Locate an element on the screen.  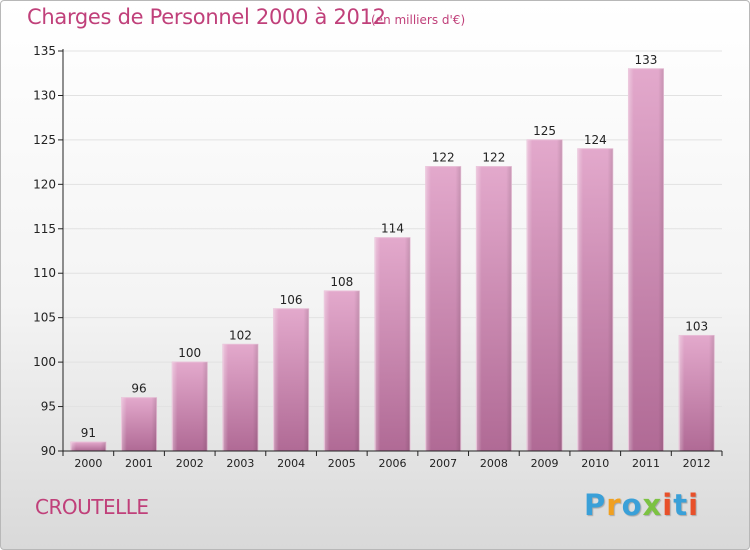
logo-letter: P is located at coordinates (595, 505).